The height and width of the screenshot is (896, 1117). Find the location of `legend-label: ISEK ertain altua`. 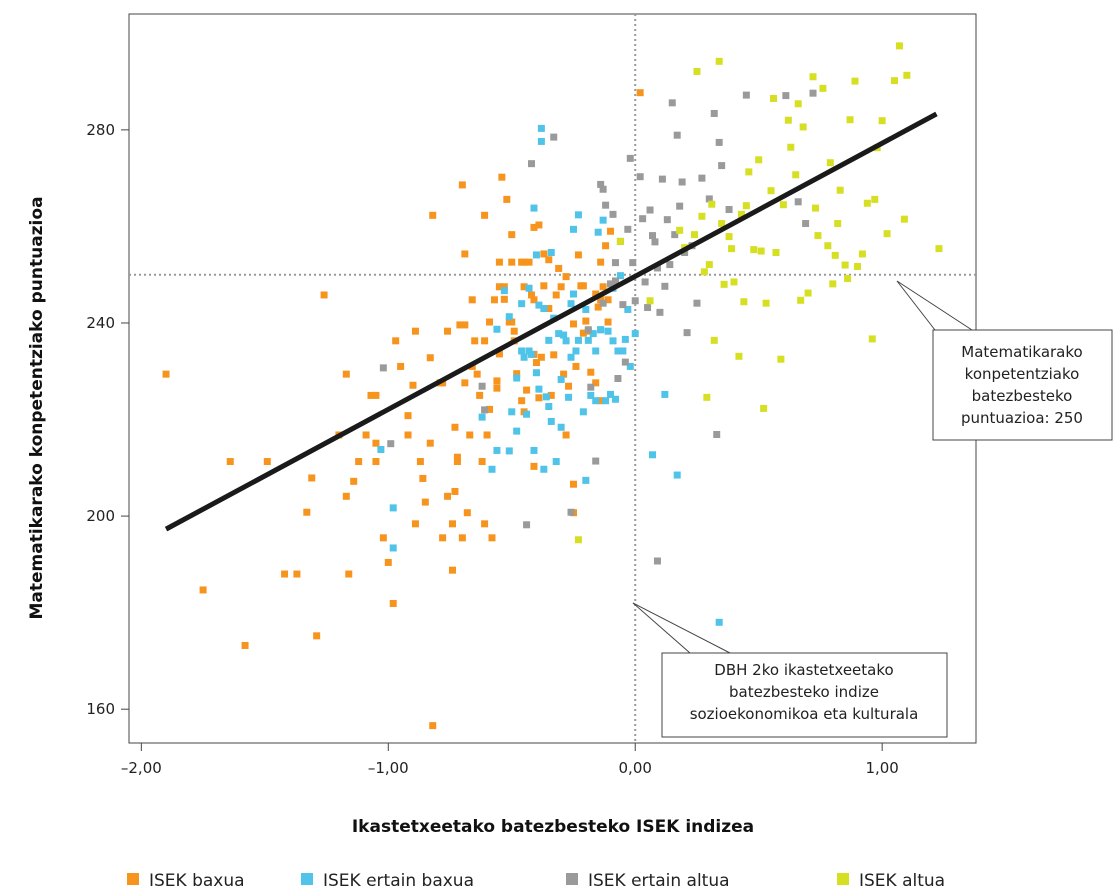

legend-label: ISEK ertain altua is located at coordinates (659, 881).